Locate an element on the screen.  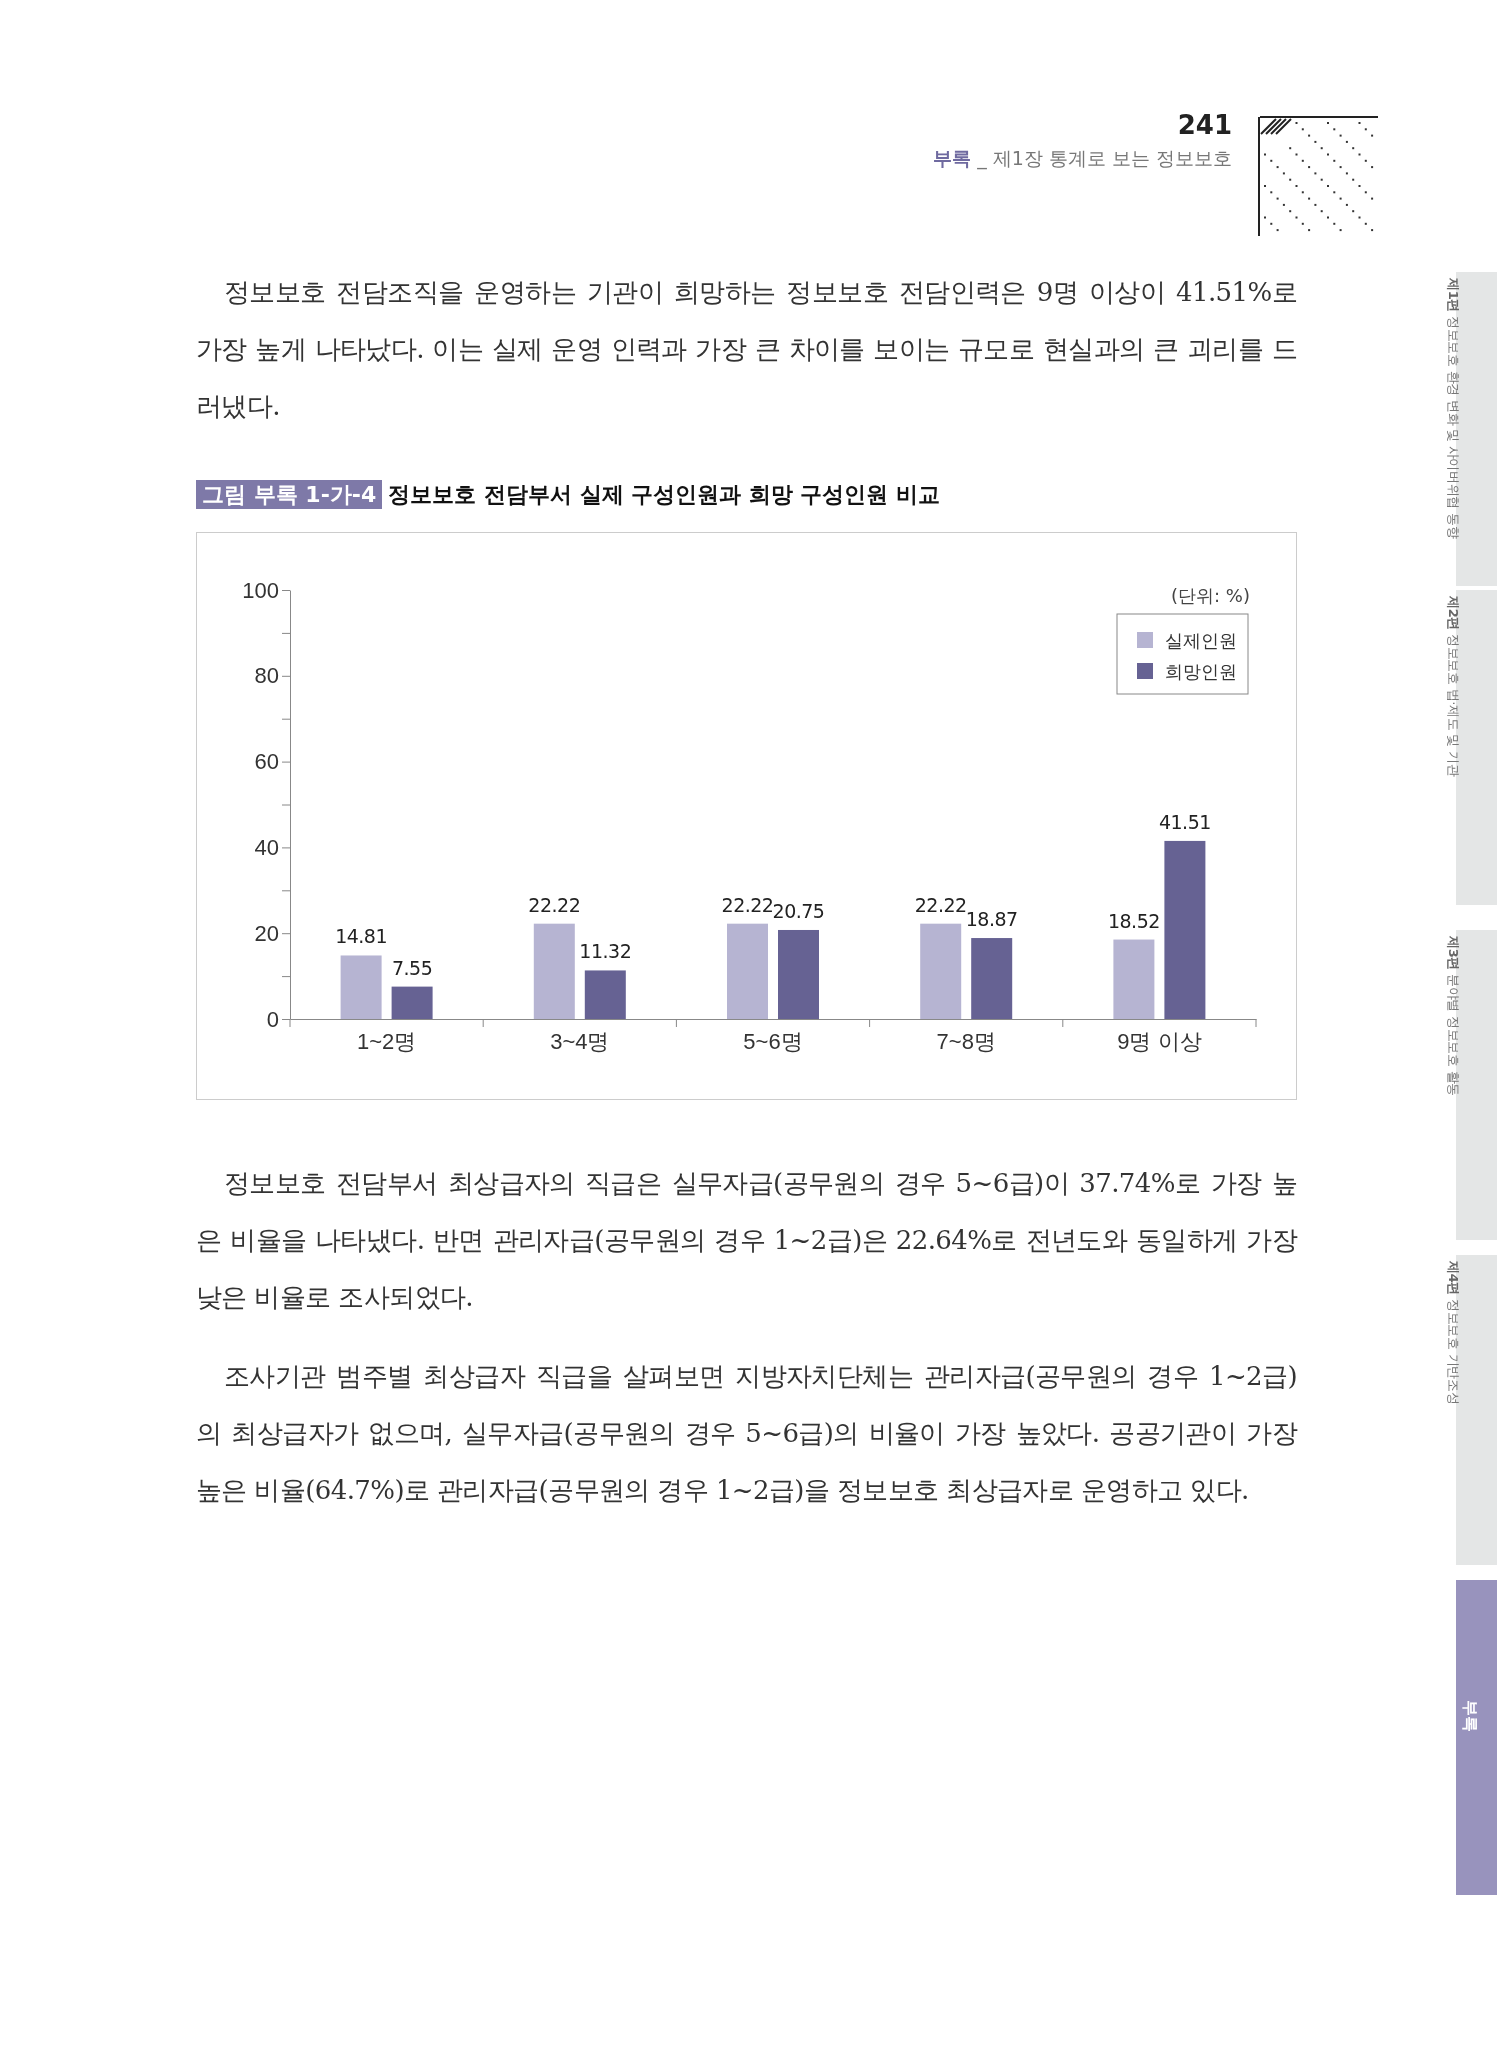
y-tick-label: 100 is located at coordinates (260, 590).